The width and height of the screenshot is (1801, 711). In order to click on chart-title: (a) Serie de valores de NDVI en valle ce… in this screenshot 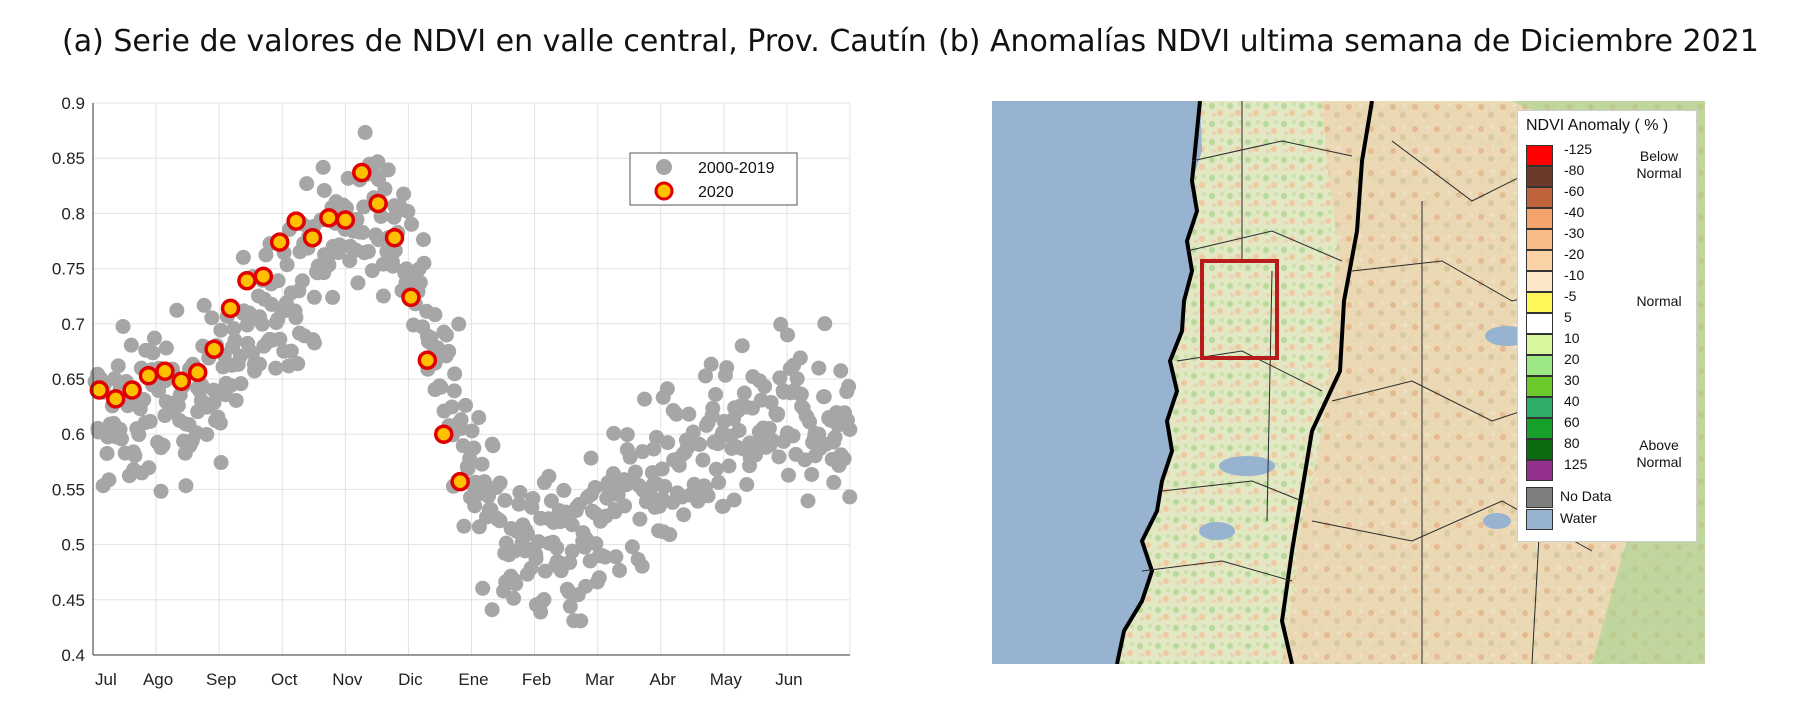, I will do `click(494, 41)`.